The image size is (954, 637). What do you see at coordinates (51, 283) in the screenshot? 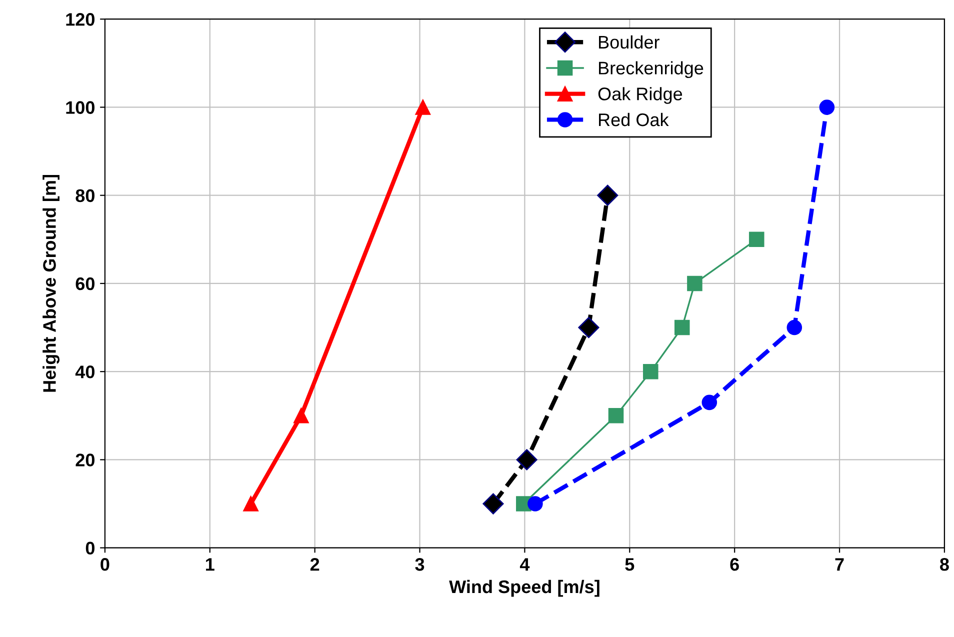
I see `y-axis-title: Height Above Ground [m]` at bounding box center [51, 283].